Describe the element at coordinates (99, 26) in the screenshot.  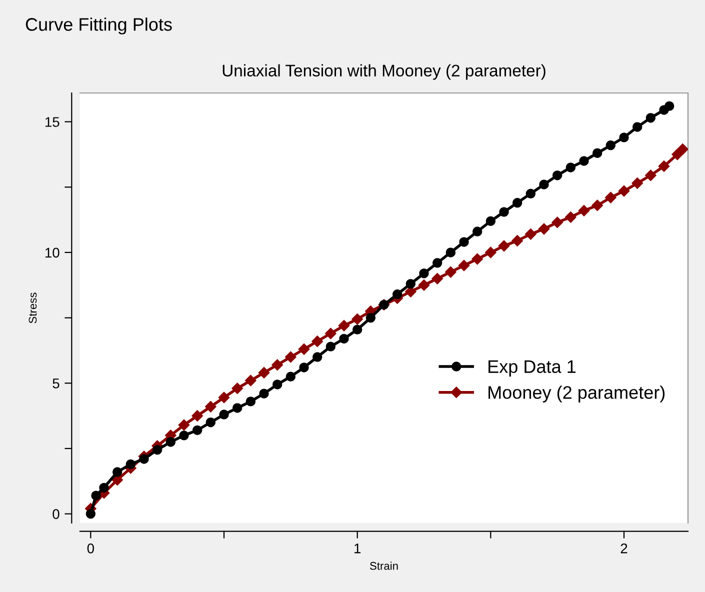
I see `text: Curve Fitting Plots` at that location.